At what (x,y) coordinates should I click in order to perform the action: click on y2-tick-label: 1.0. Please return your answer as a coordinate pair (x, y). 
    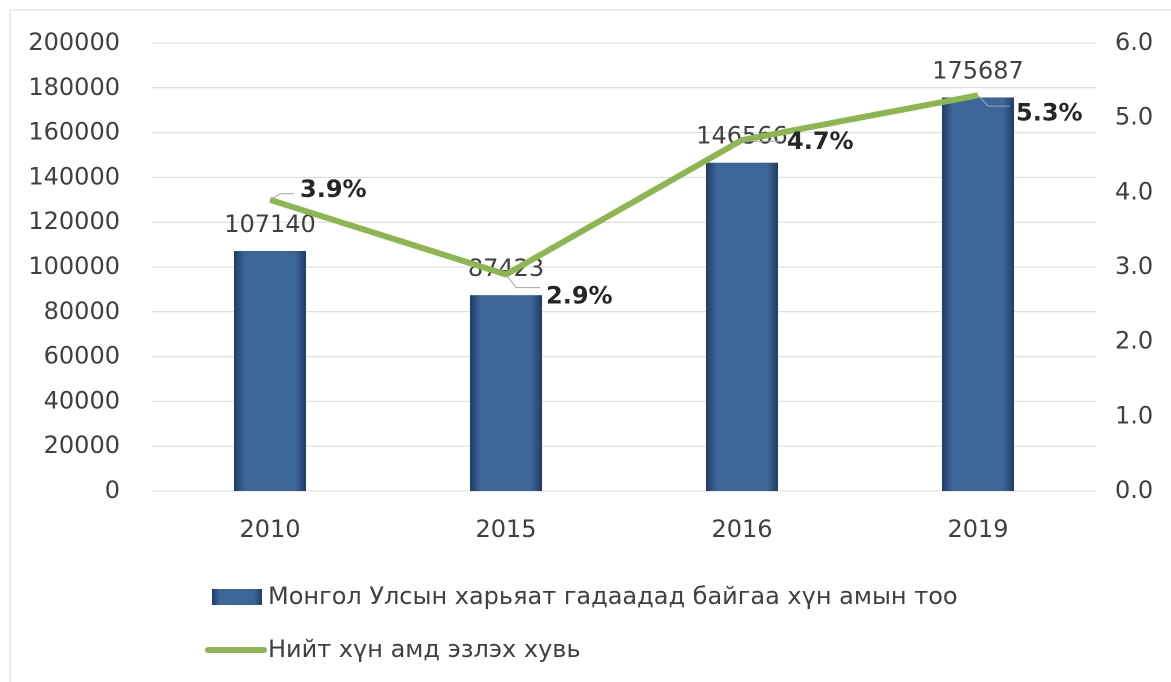
    Looking at the image, I should click on (1134, 415).